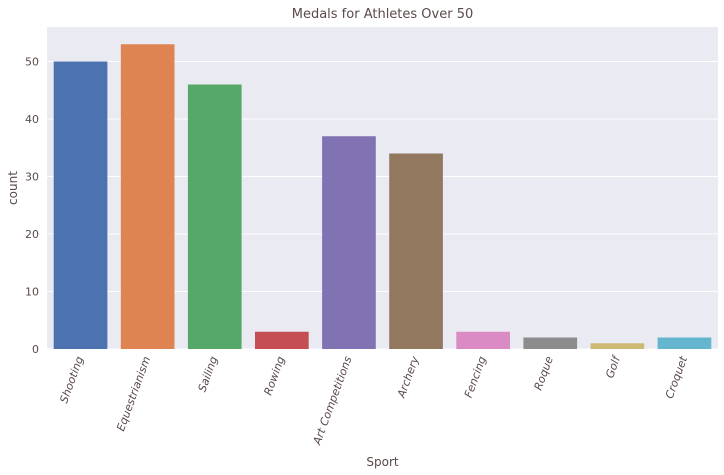  I want to click on chart-title: Medals for Athletes Over 50, so click(383, 14).